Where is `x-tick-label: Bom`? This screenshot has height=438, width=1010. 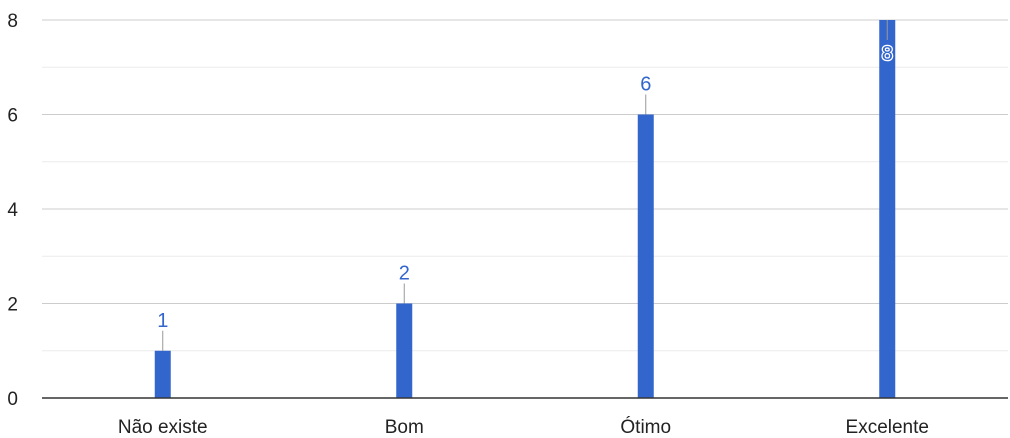
x-tick-label: Bom is located at coordinates (404, 427).